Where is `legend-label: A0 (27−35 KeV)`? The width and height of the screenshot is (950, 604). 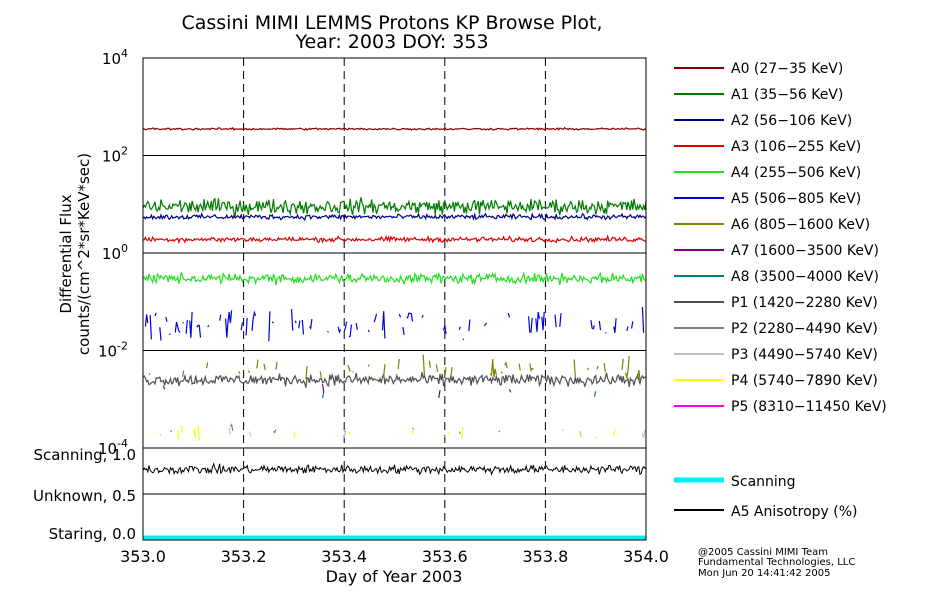
legend-label: A0 (27−35 KeV) is located at coordinates (787, 69).